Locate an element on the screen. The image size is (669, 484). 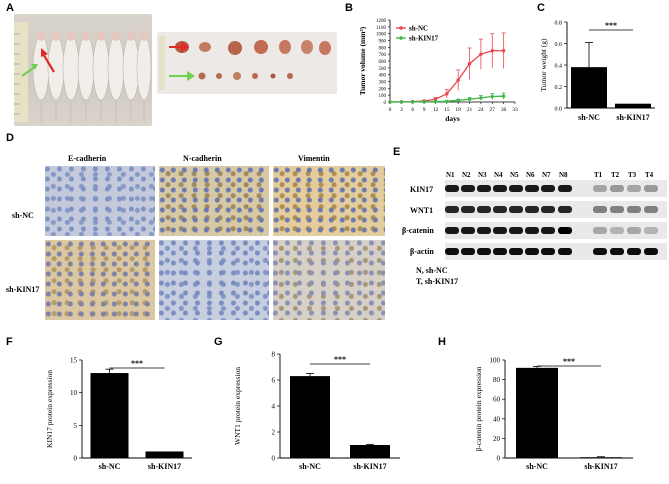
tumors-illustration is located at coordinates (245, 63).